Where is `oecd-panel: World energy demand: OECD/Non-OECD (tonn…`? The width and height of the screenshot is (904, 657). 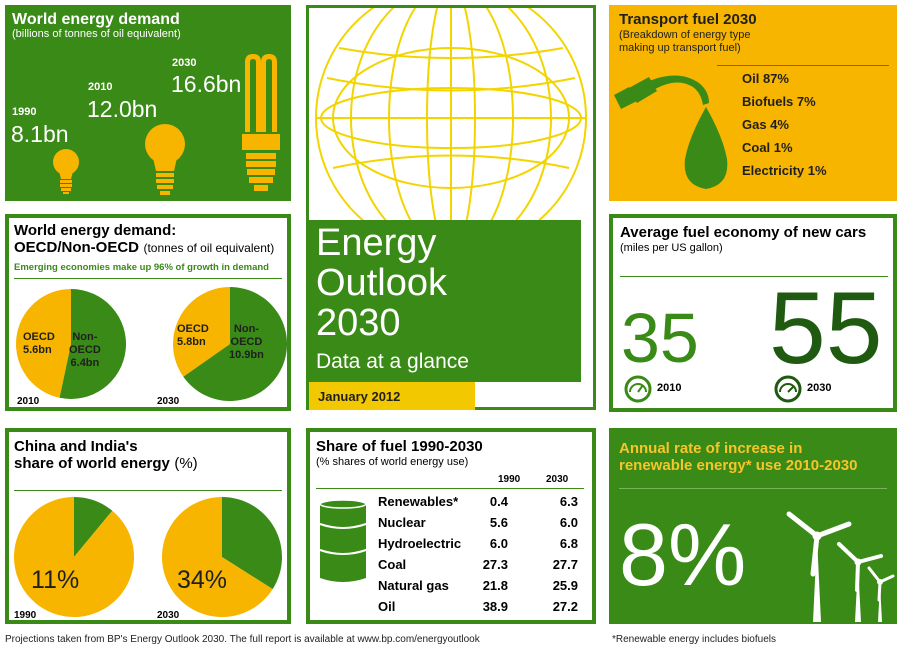 oecd-panel: World energy demand: OECD/Non-OECD (tonn… is located at coordinates (148, 312).